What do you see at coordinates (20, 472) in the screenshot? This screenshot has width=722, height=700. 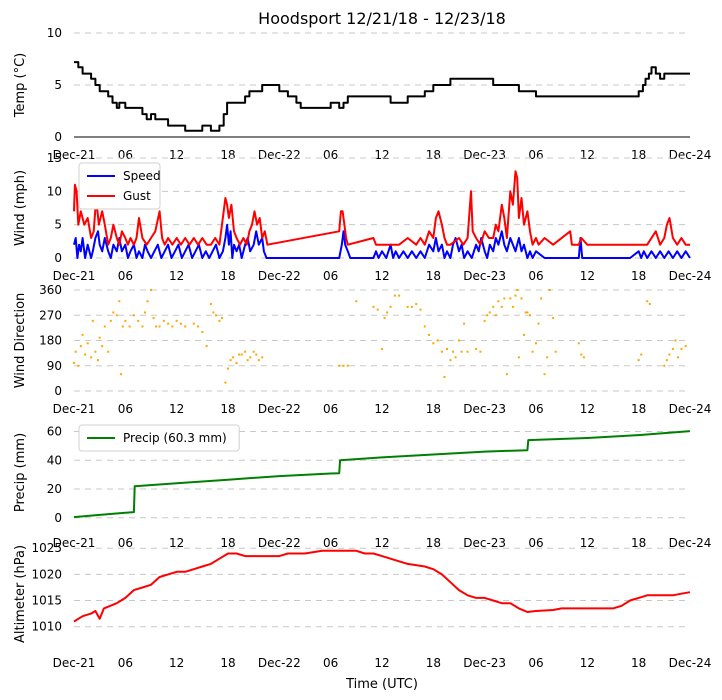 I see `y-axis-label: Precip (mm)` at bounding box center [20, 472].